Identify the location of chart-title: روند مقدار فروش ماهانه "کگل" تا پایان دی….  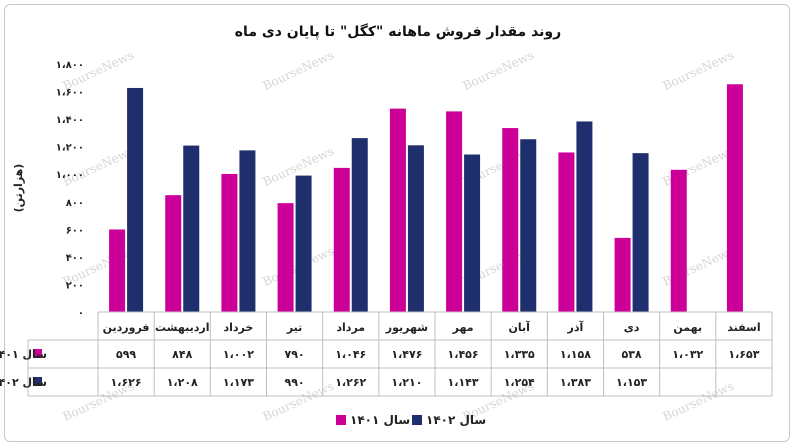
(398, 31).